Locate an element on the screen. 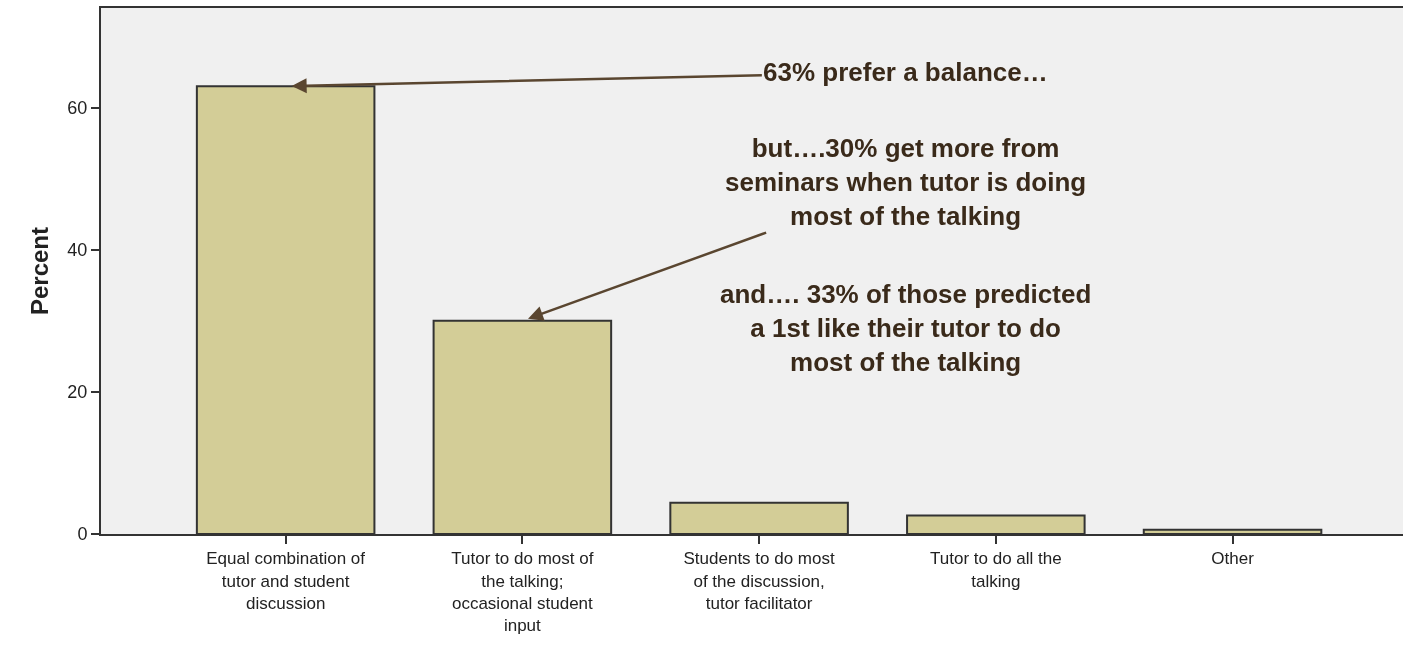 The width and height of the screenshot is (1403, 646). x-tick-label: Other is located at coordinates (1233, 559).